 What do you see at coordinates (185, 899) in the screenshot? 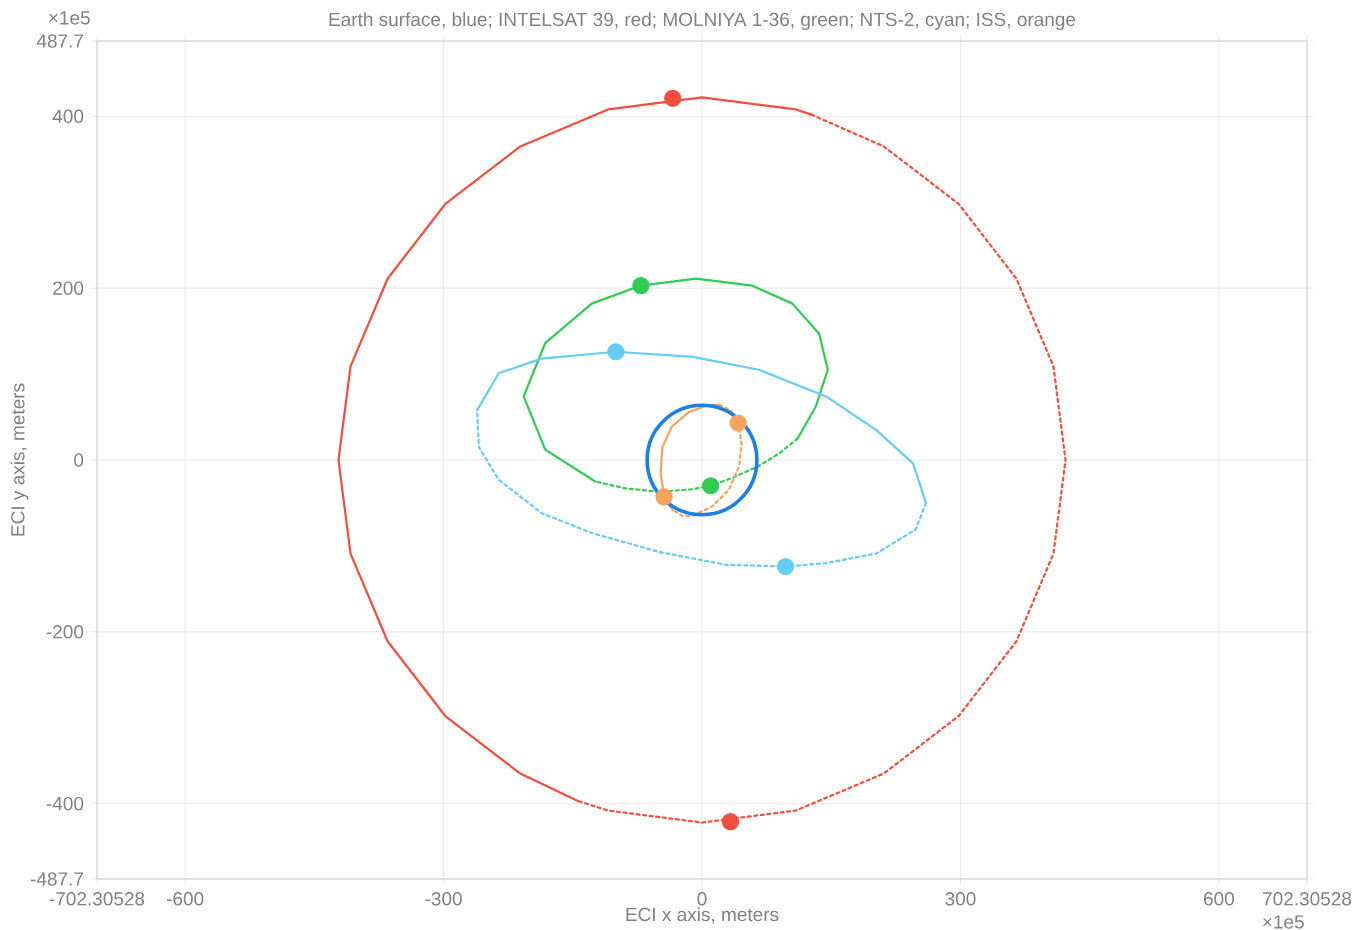
I see `x-tick-label: -600` at bounding box center [185, 899].